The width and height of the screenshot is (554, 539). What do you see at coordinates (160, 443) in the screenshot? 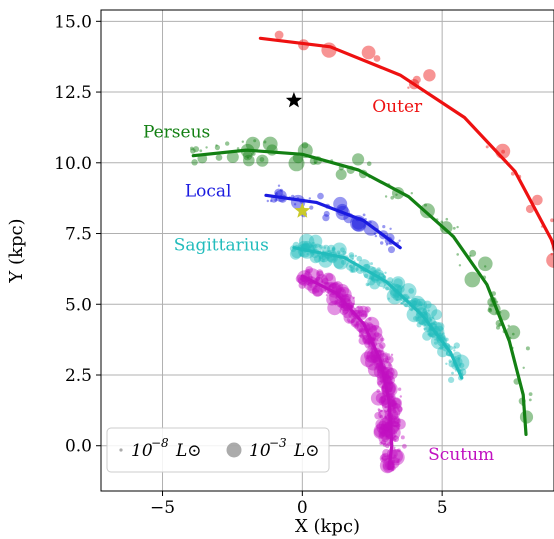
I see `legend-exponent: −8` at bounding box center [160, 443].